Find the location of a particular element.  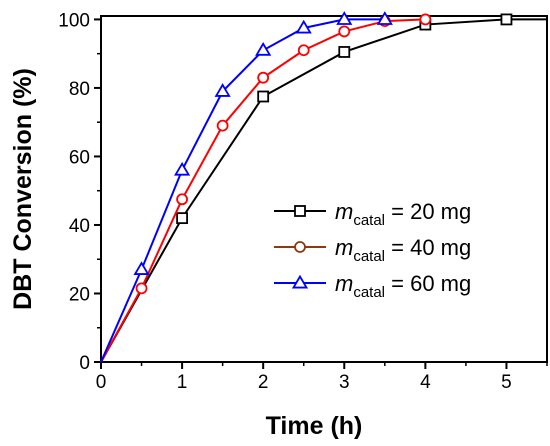

y-tick-label: 0 is located at coordinates (84, 363).